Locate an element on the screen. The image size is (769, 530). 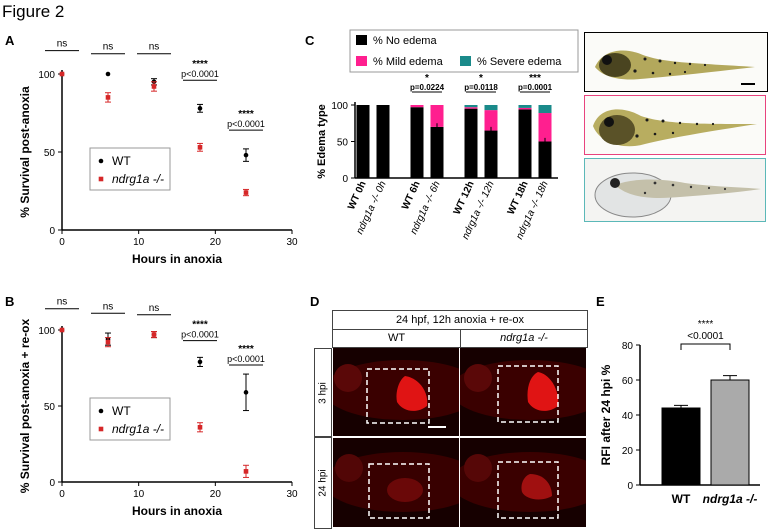
panel-label-d: D is located at coordinates (315, 301).